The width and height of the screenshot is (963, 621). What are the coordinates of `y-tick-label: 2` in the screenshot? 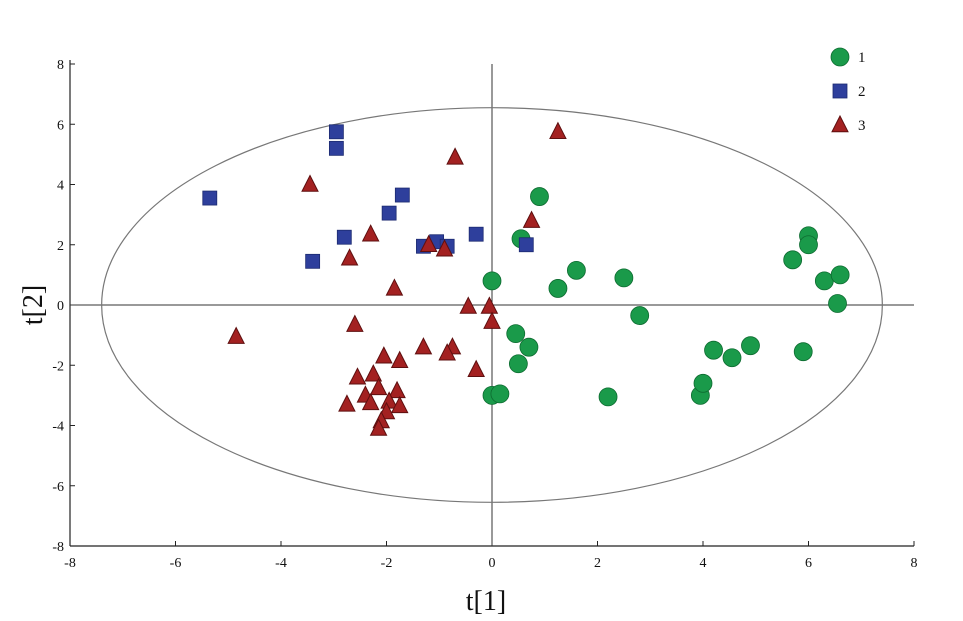 It's located at (60, 246).